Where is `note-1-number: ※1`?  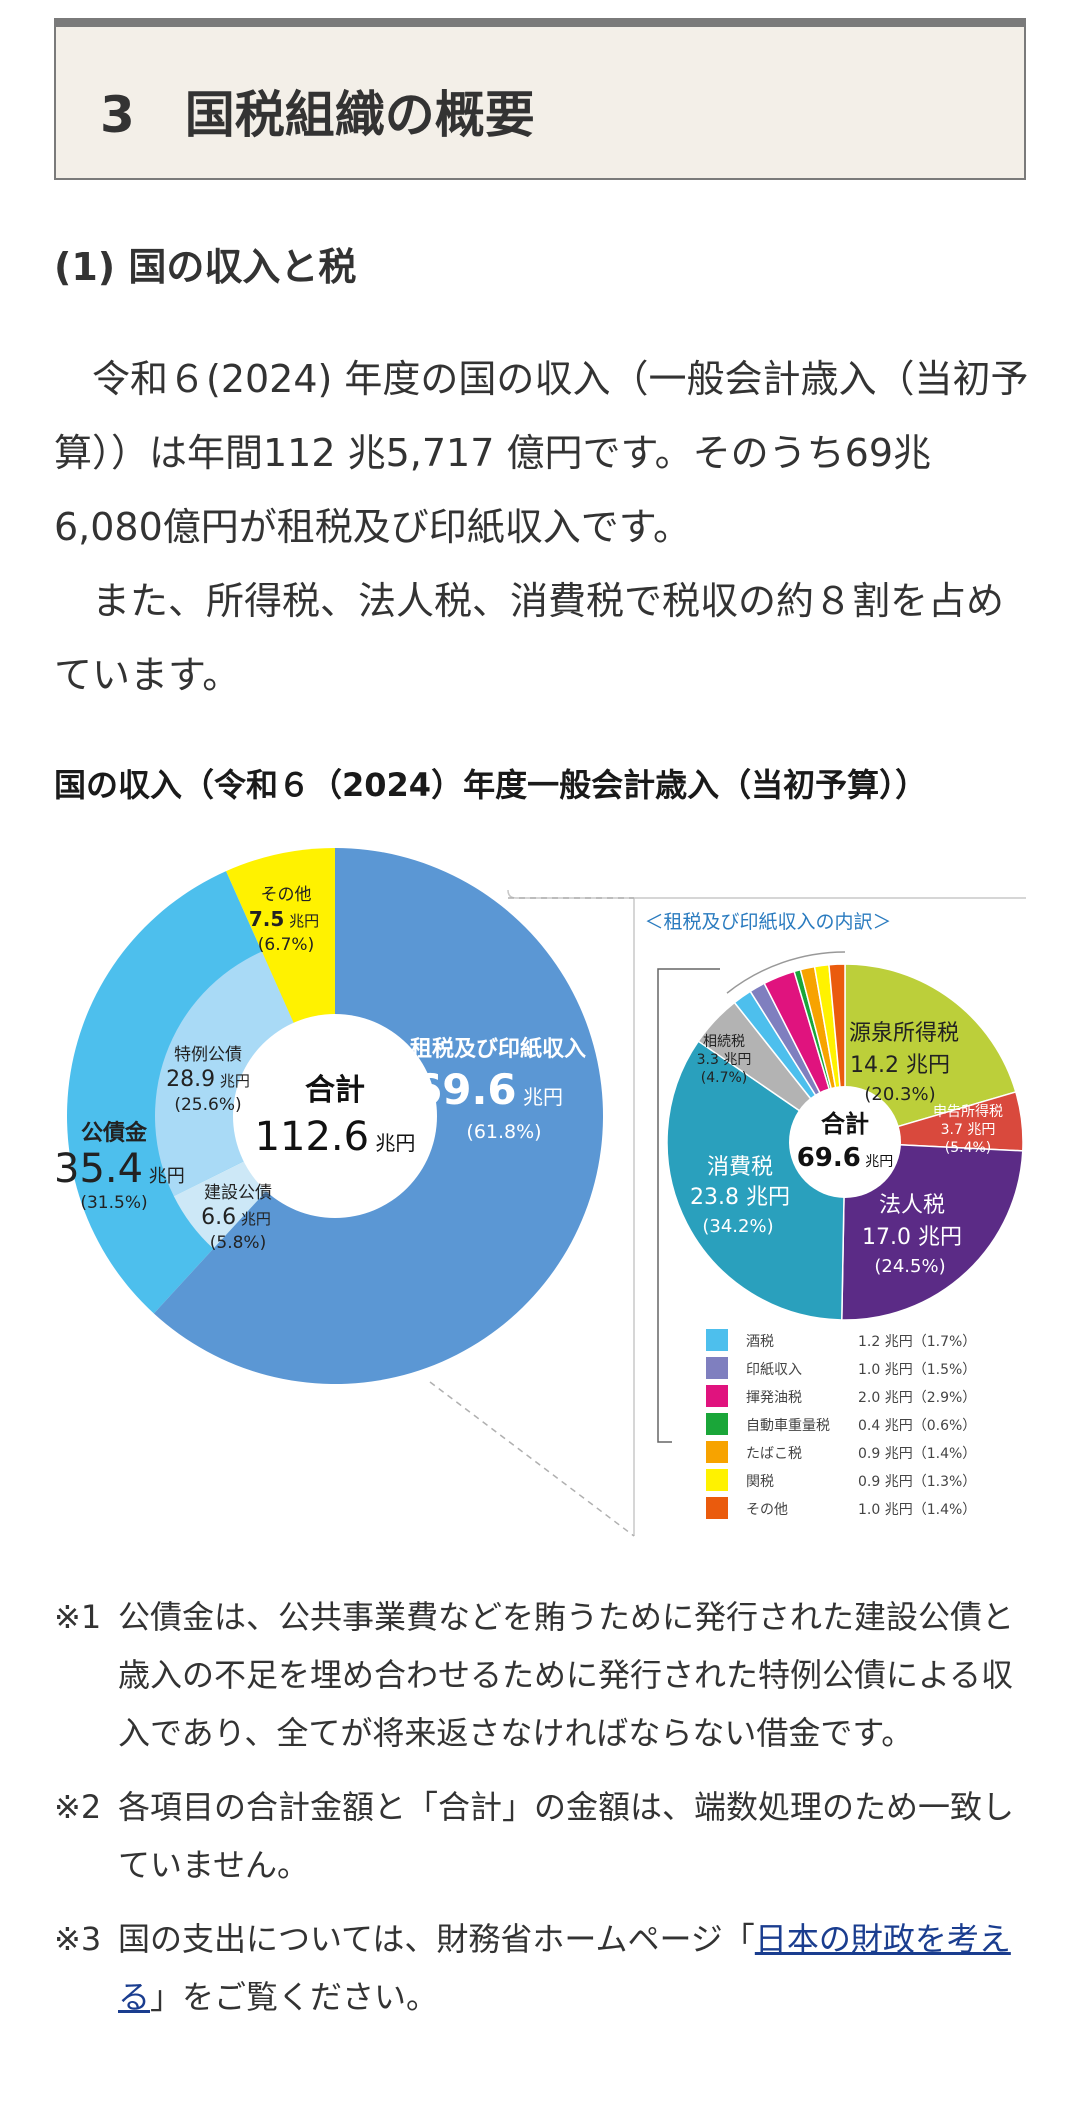
note-1-number: ※1 is located at coordinates (78, 1617).